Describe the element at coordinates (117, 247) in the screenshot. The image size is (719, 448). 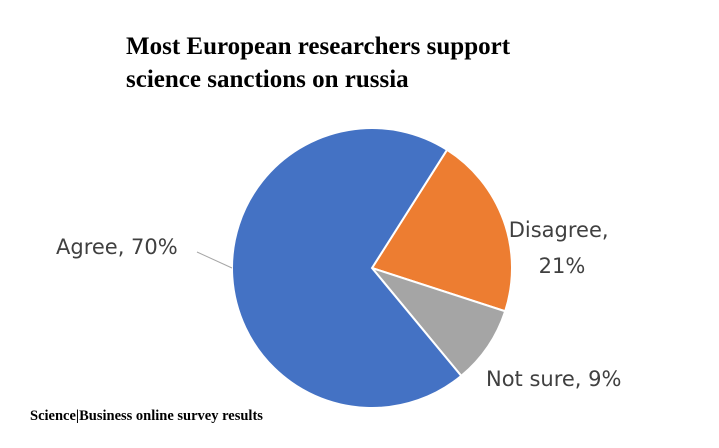
I see `label-agree: Agree, 70%` at that location.